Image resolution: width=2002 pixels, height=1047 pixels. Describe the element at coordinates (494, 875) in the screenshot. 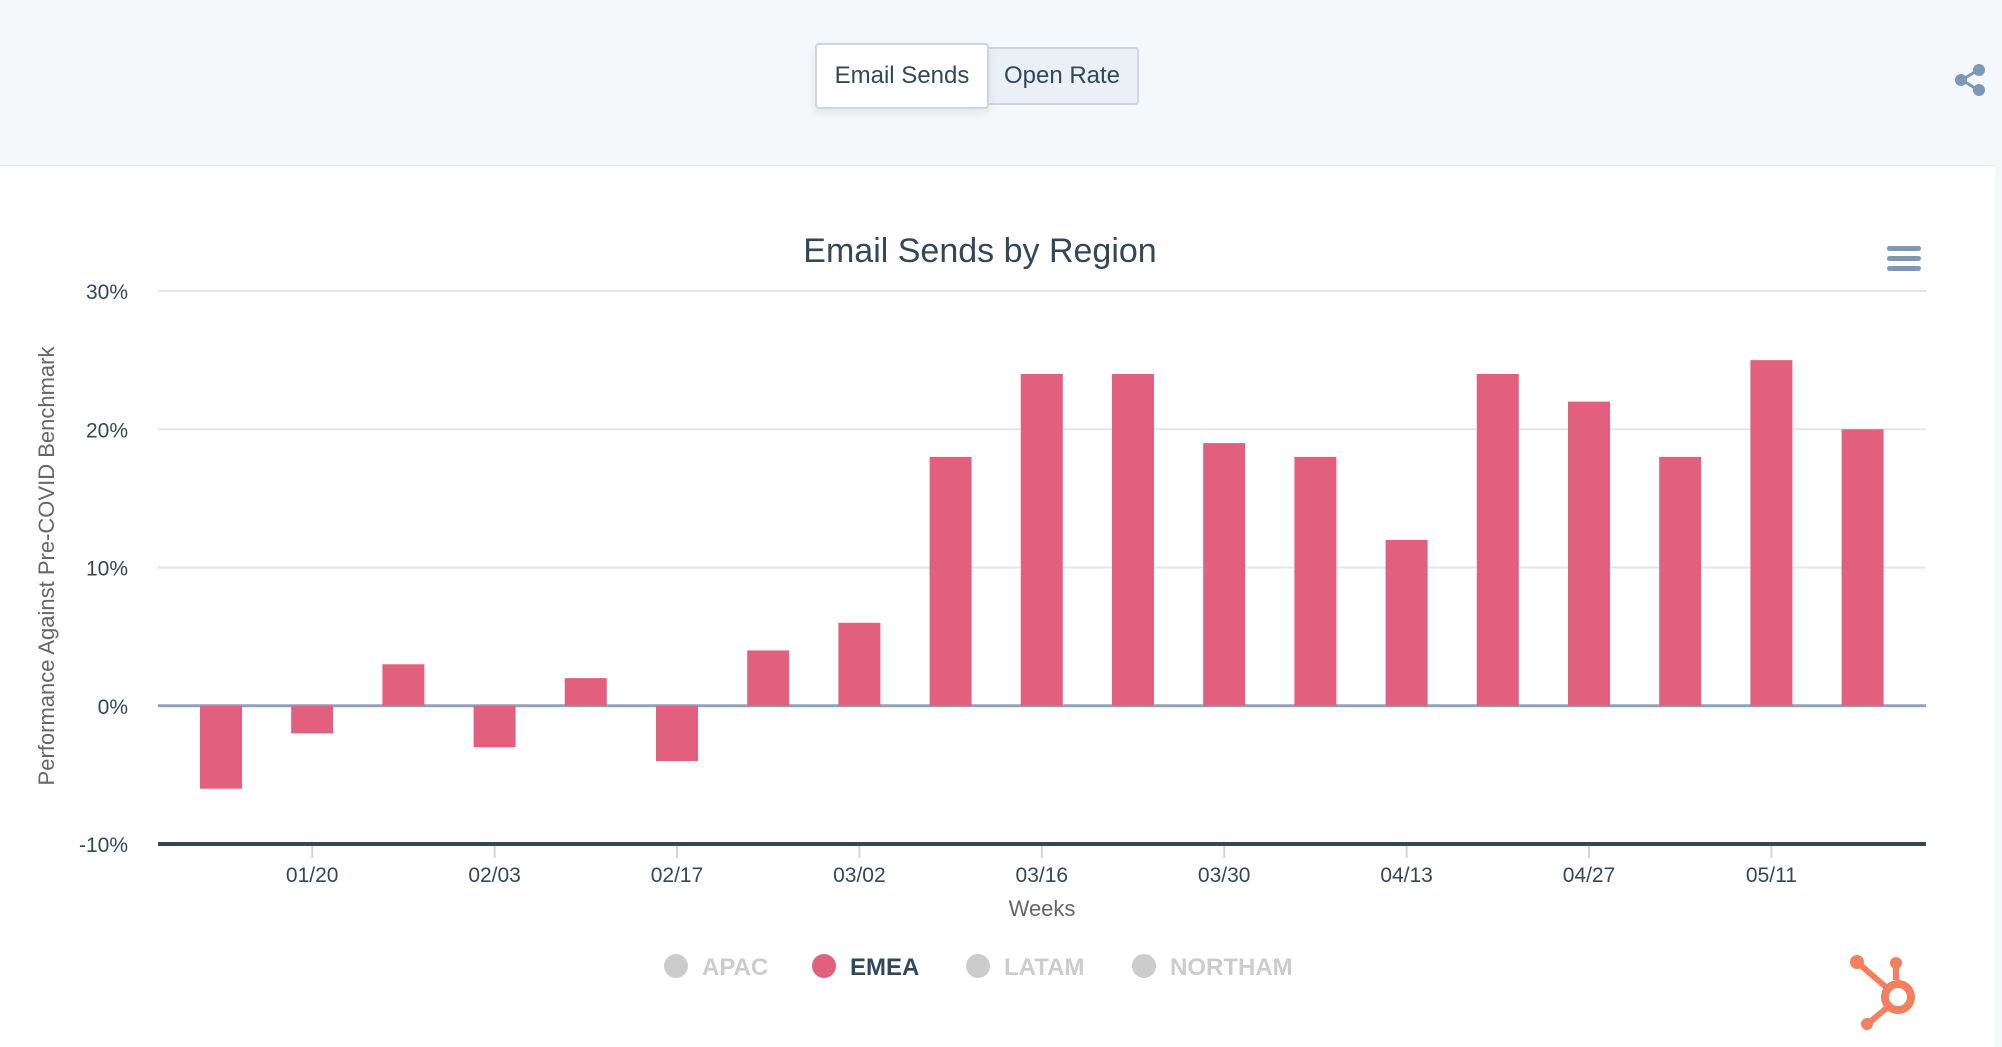

I see `x-tick-label: 02/03` at that location.